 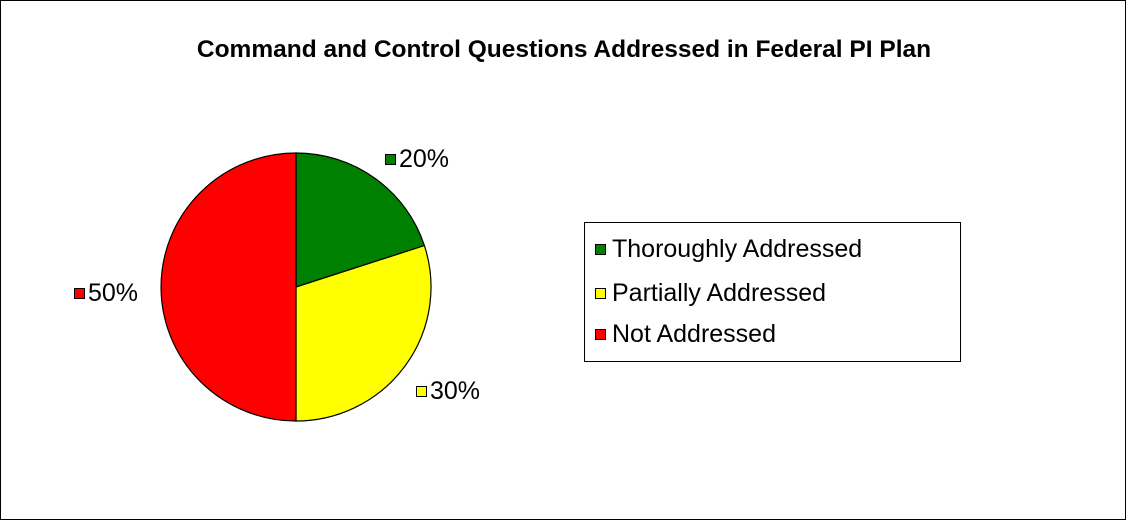 What do you see at coordinates (719, 292) in the screenshot?
I see `legend-label: Partially Addressed` at bounding box center [719, 292].